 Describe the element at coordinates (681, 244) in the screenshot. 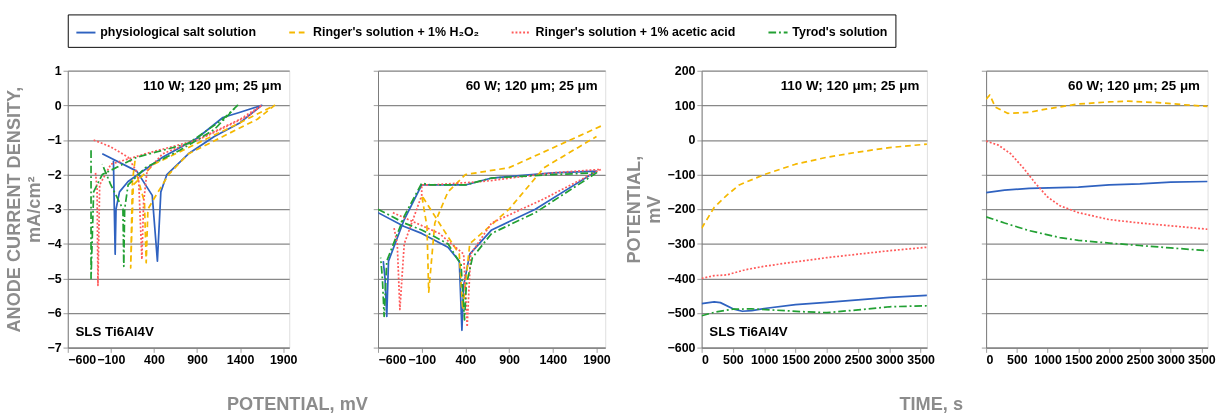

I see `y-tick-label: −300` at that location.